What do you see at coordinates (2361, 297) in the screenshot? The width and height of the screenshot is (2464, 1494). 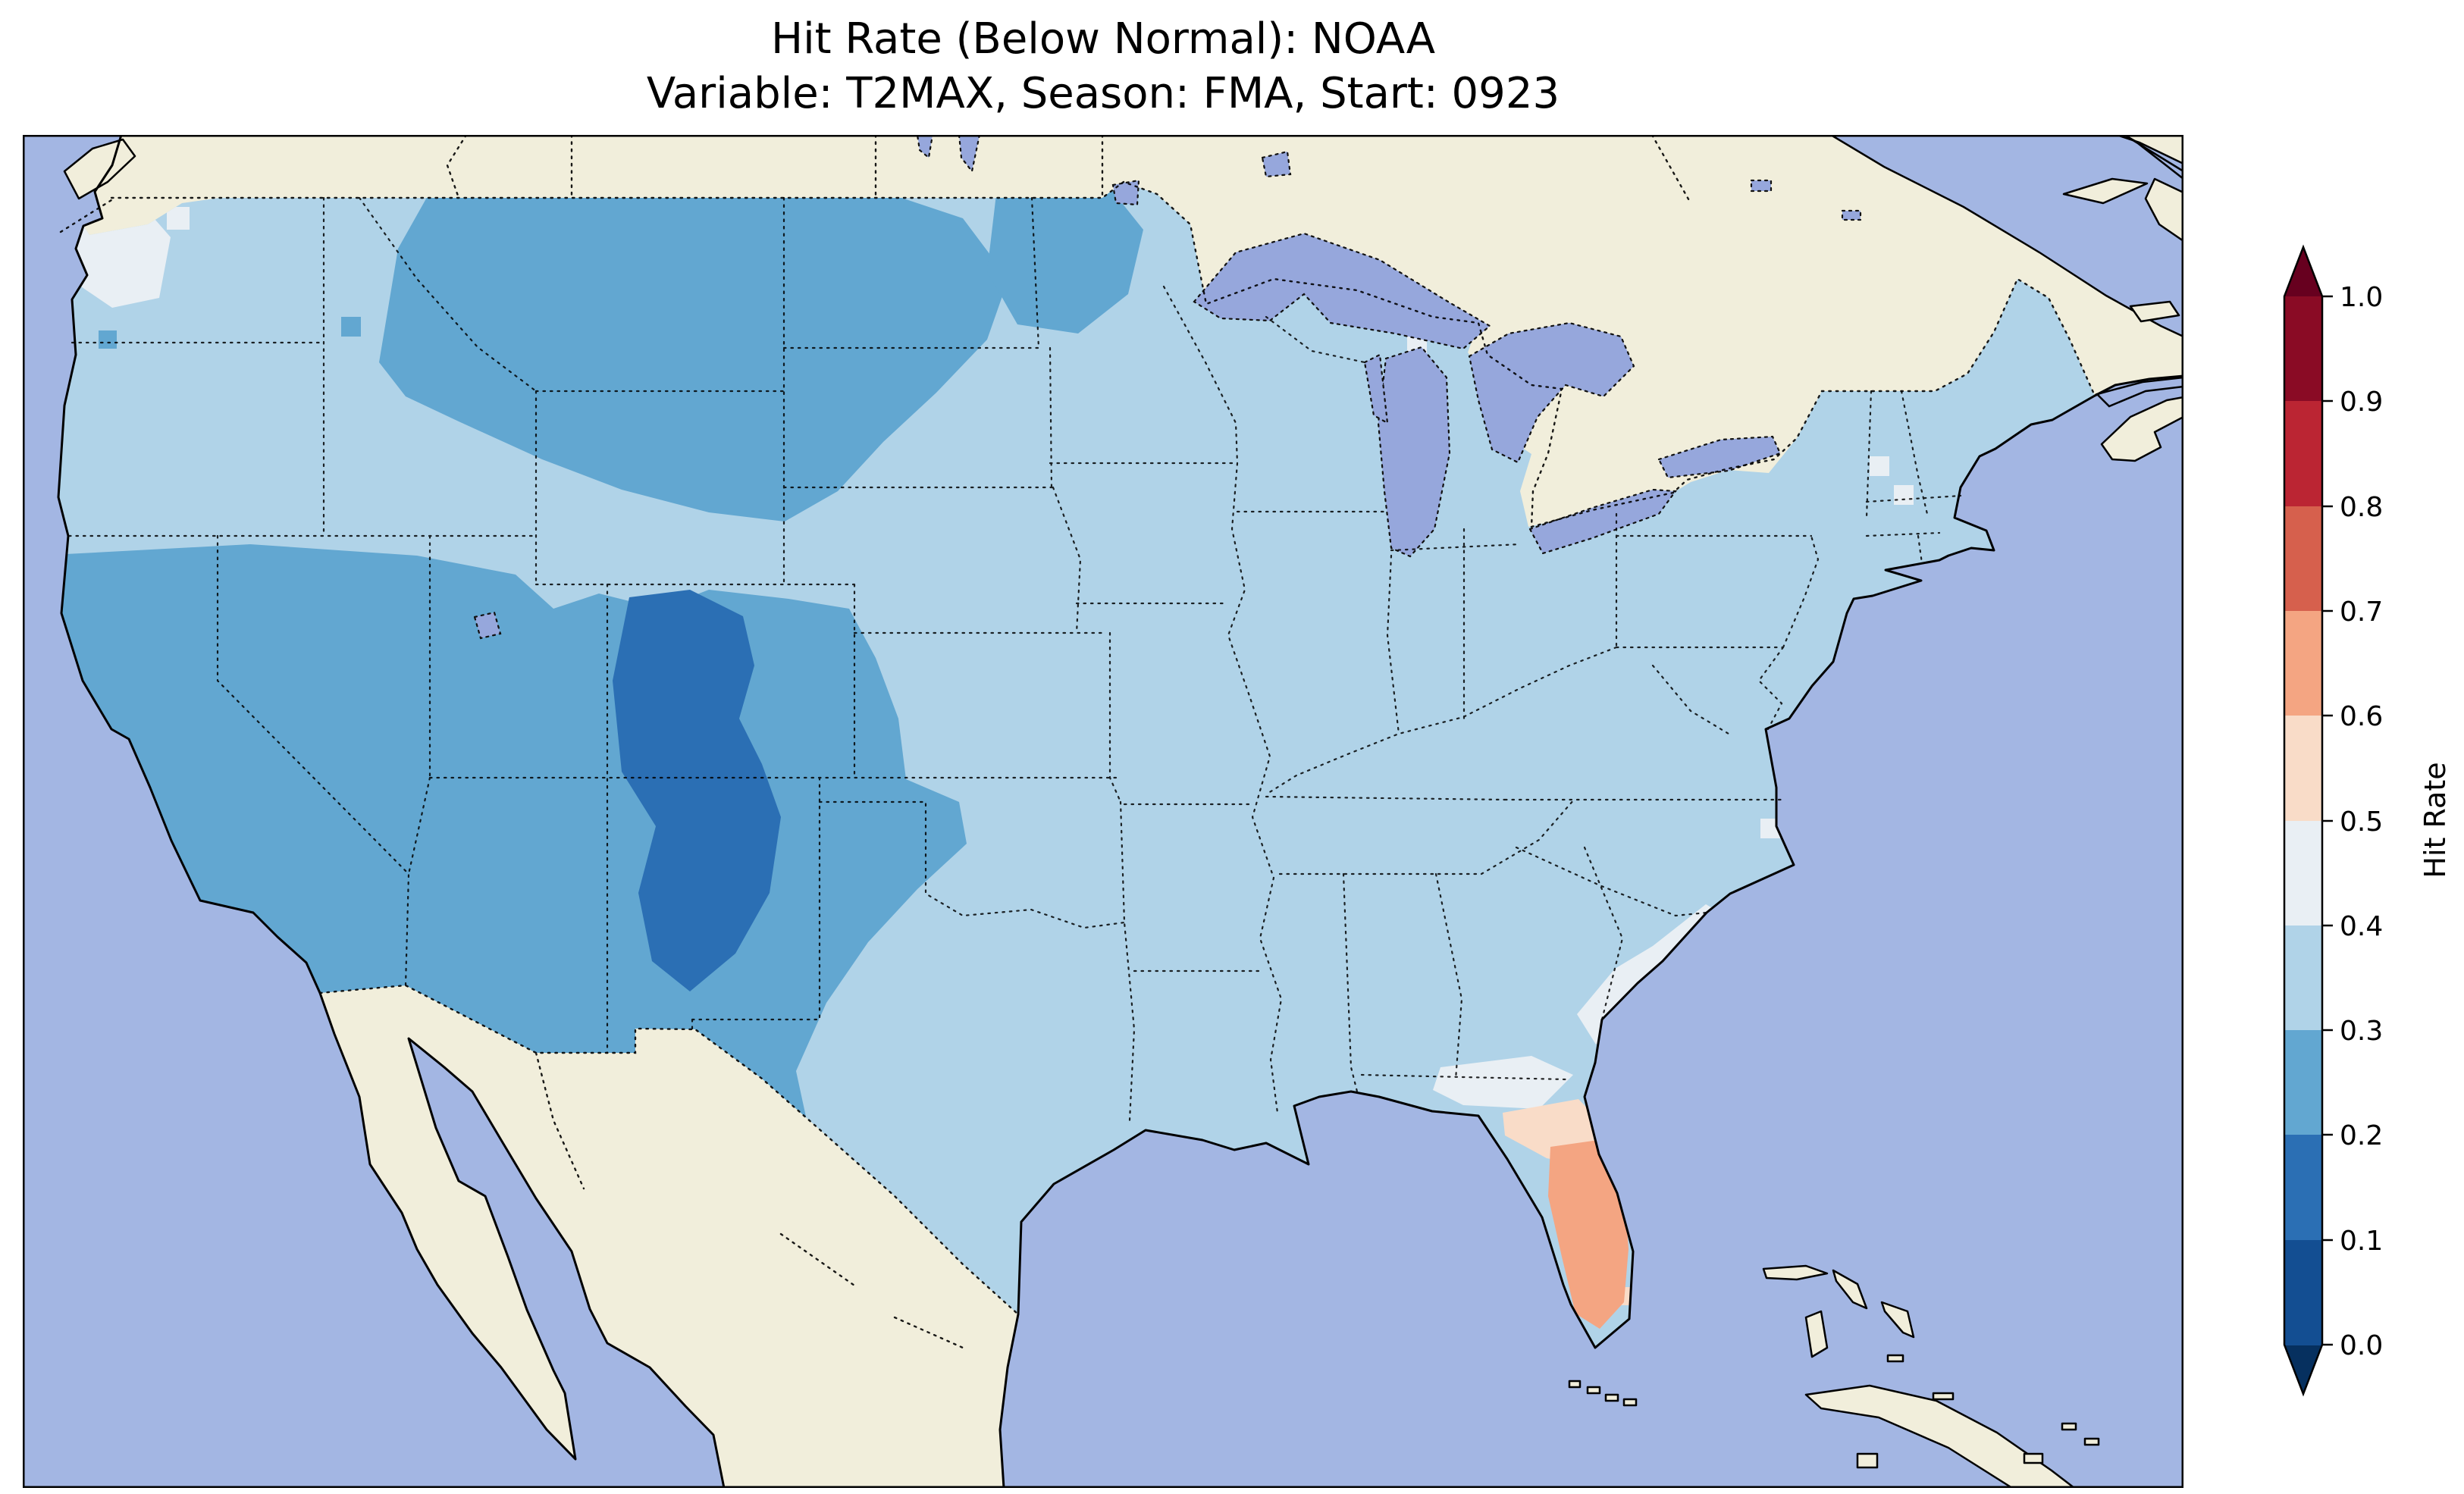 I see `colorbar-tick-label: 1.0` at bounding box center [2361, 297].